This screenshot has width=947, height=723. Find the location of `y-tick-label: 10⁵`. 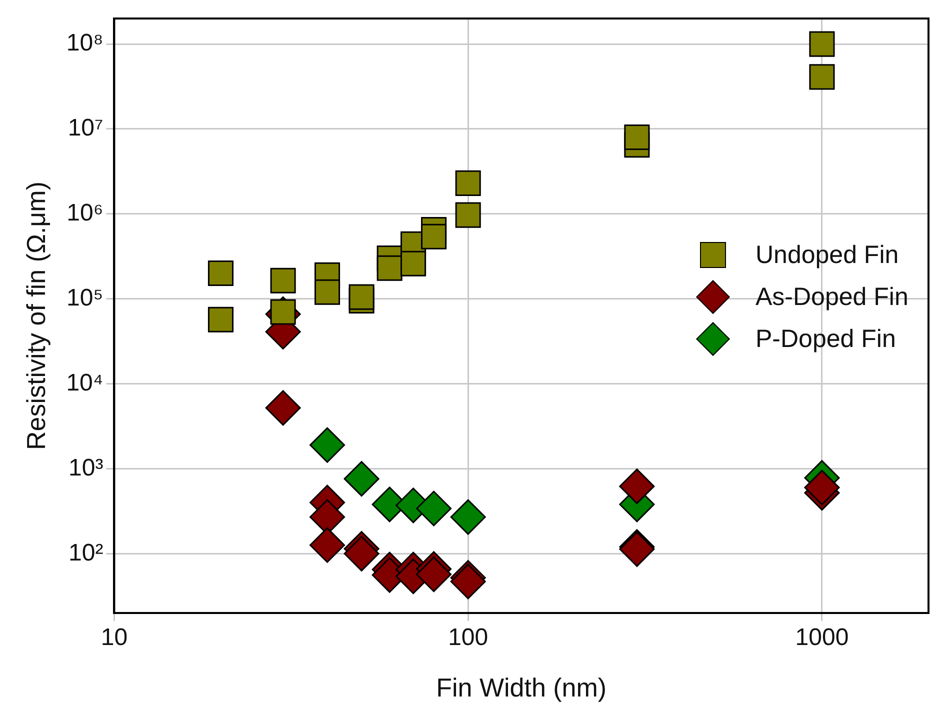

y-tick-label: 10⁵ is located at coordinates (85, 298).